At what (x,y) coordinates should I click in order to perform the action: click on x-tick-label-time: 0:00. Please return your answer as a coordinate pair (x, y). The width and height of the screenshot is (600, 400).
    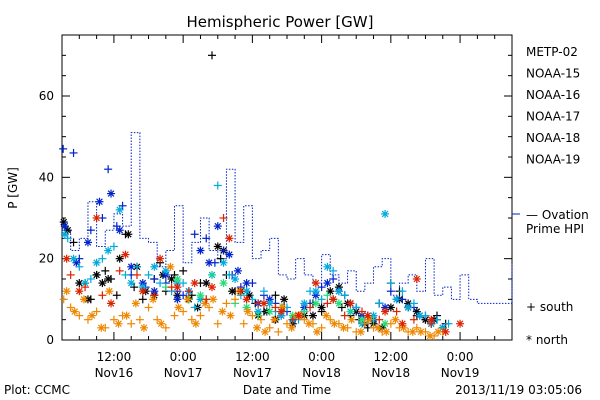
    Looking at the image, I should click on (321, 357).